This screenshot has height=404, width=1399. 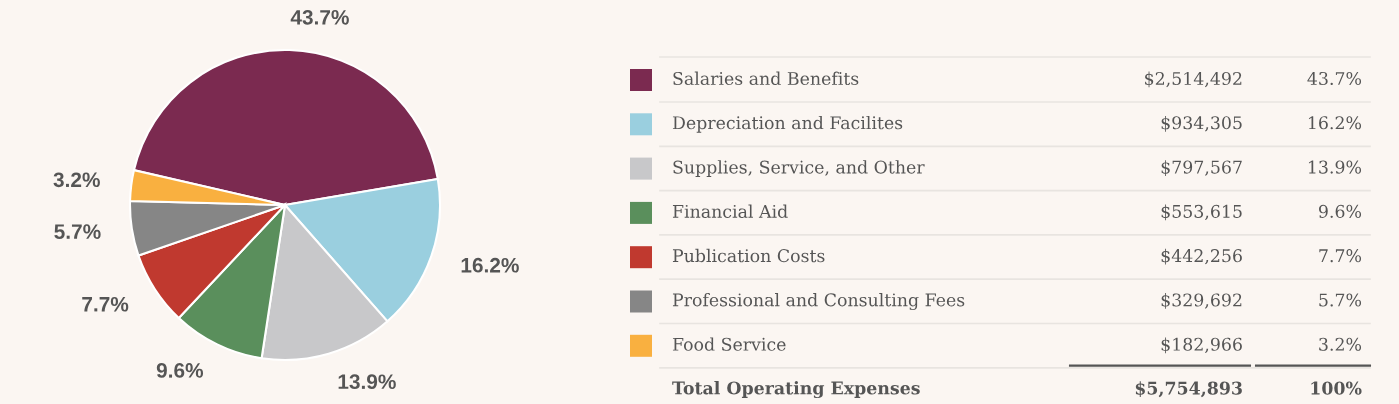 I want to click on text: $5,754,893, so click(x=1188, y=389).